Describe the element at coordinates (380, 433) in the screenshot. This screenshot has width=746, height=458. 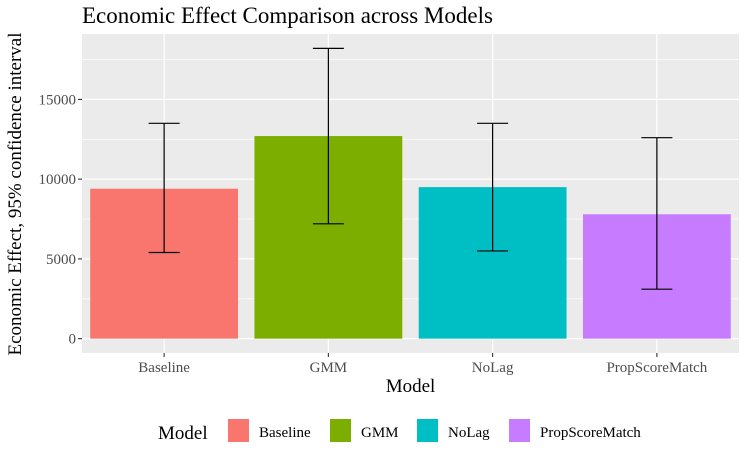
I see `legend-label-gmm: GMM` at that location.